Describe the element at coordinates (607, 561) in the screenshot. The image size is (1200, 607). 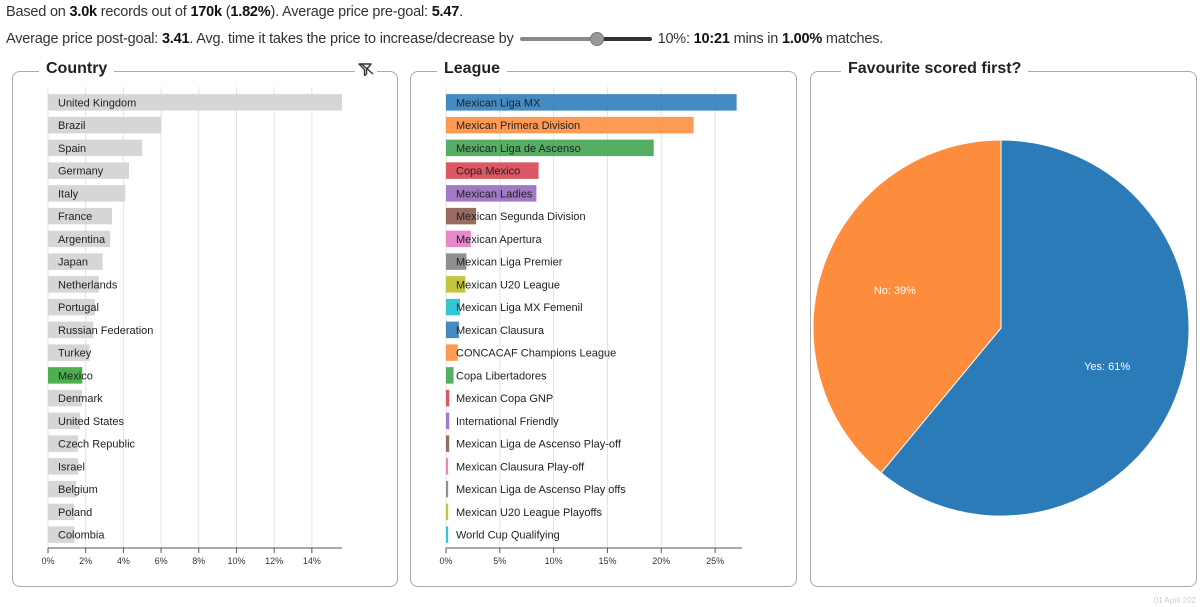
I see `x-tick-label: 15%` at that location.